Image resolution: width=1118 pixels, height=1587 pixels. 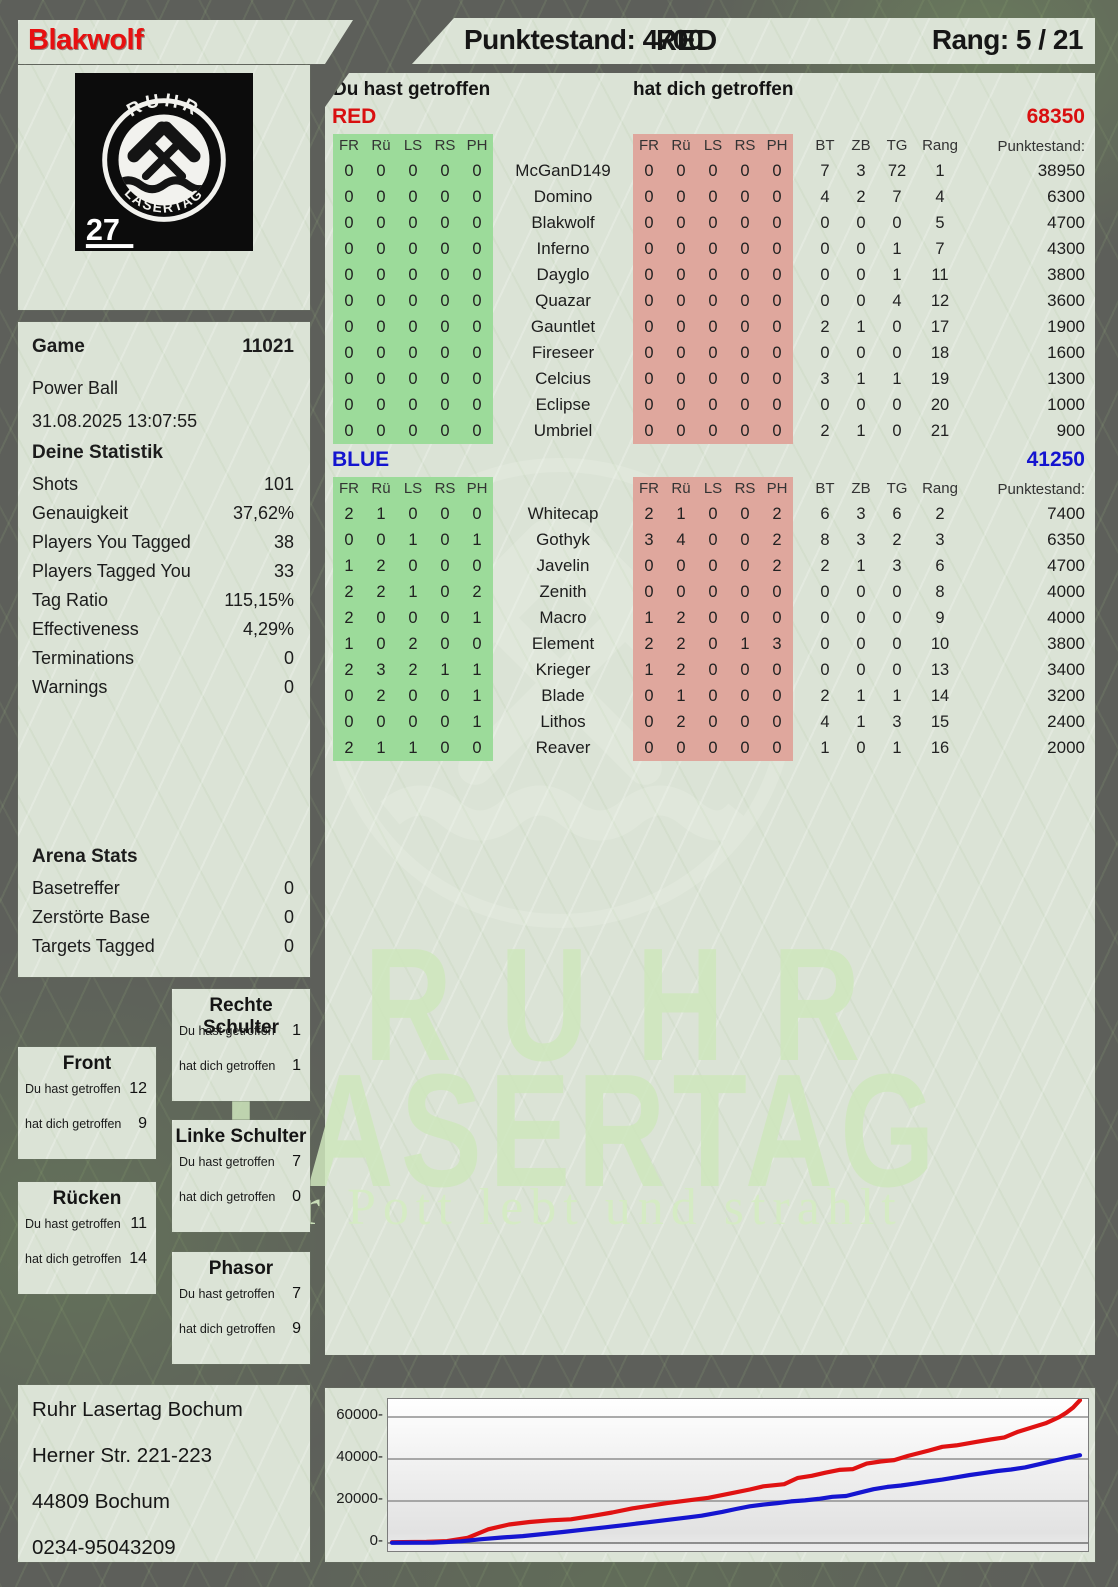 What do you see at coordinates (76, 888) in the screenshot?
I see `arena-stat-row-label: Basetreffer` at bounding box center [76, 888].